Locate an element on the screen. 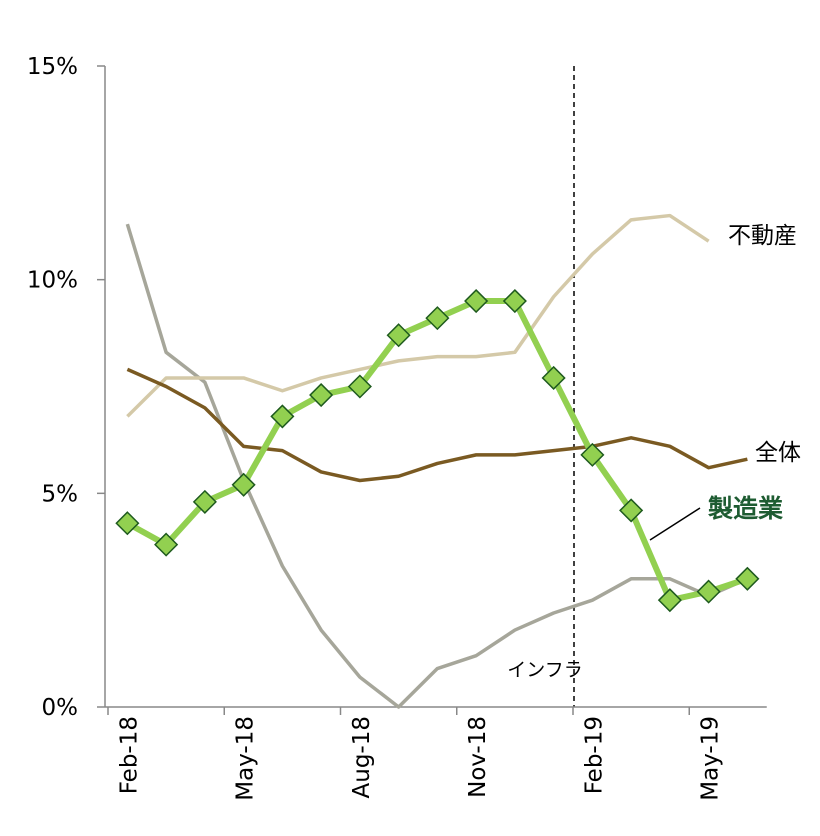 Image resolution: width=820 pixels, height=836 pixels. series-label: 全体 is located at coordinates (778, 453).